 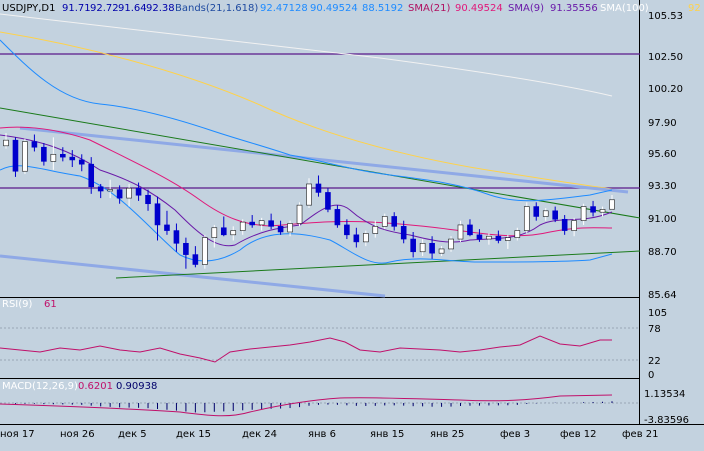 I want to click on price-tick: 93.30, so click(x=662, y=186).